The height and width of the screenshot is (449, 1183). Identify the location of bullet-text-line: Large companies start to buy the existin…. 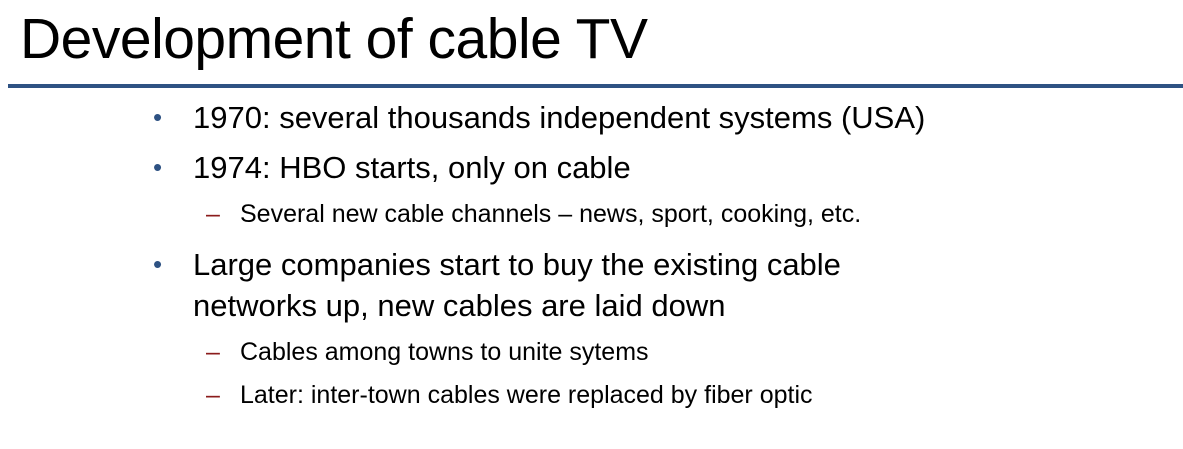
(517, 264).